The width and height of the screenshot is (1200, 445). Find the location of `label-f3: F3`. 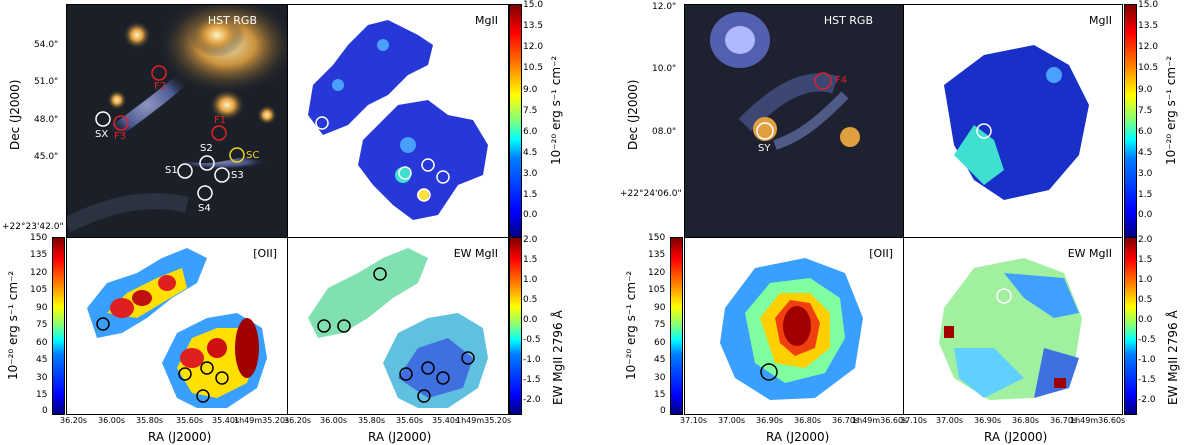

label-f3: F3 is located at coordinates (120, 136).